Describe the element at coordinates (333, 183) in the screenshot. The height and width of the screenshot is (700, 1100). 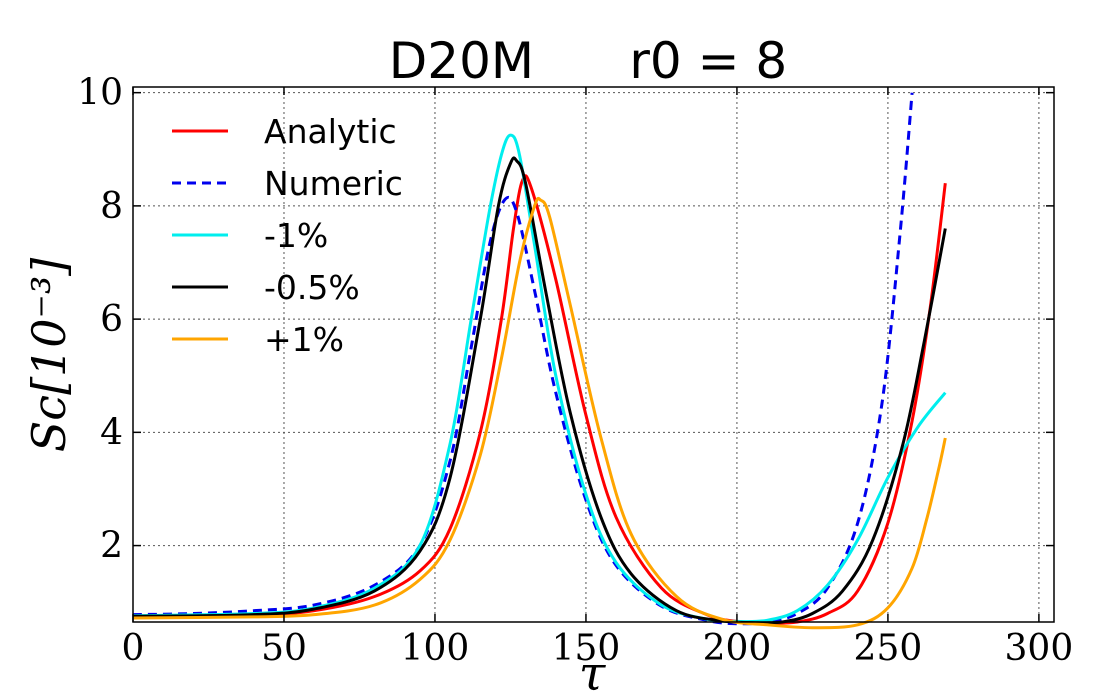
I see `legend-label-numeric: Numeric` at that location.